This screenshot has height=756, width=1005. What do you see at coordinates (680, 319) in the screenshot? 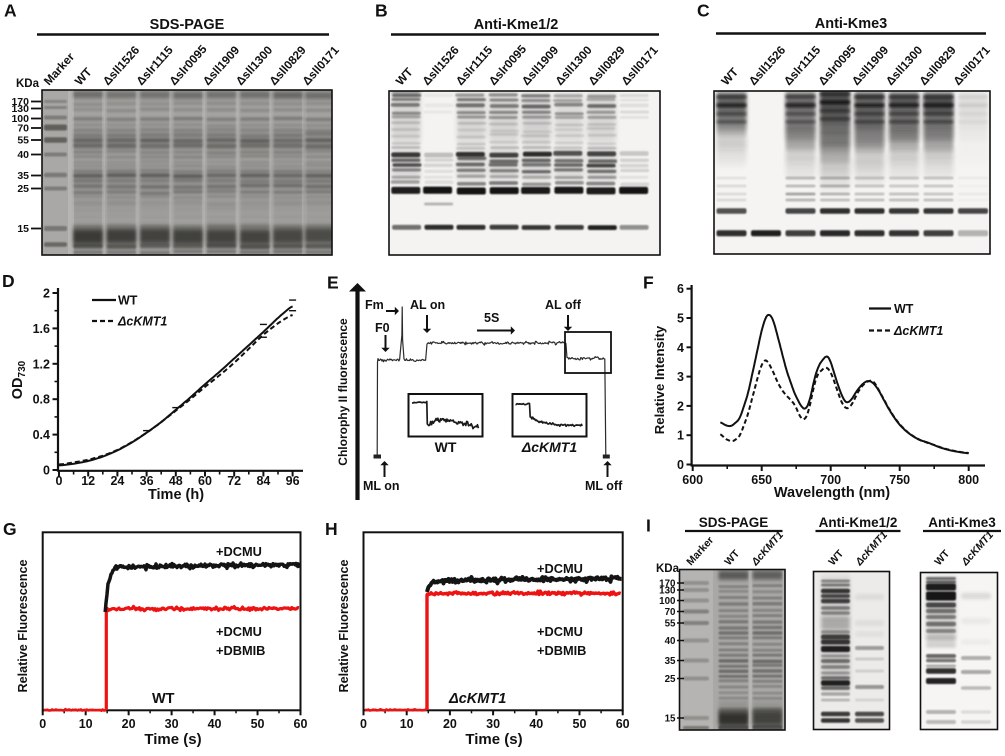
I see `svg-text: 5` at bounding box center [680, 319].